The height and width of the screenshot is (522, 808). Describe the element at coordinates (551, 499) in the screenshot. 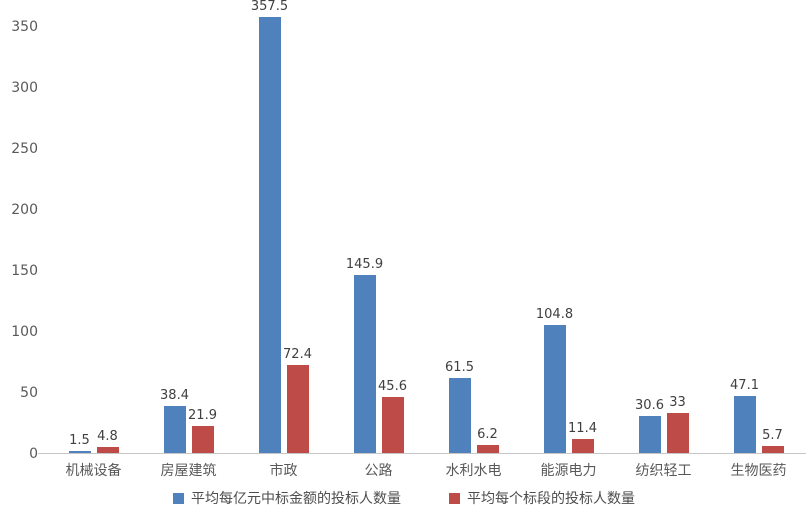

I see `legend-label: 平均每个标段的投标人数量` at that location.